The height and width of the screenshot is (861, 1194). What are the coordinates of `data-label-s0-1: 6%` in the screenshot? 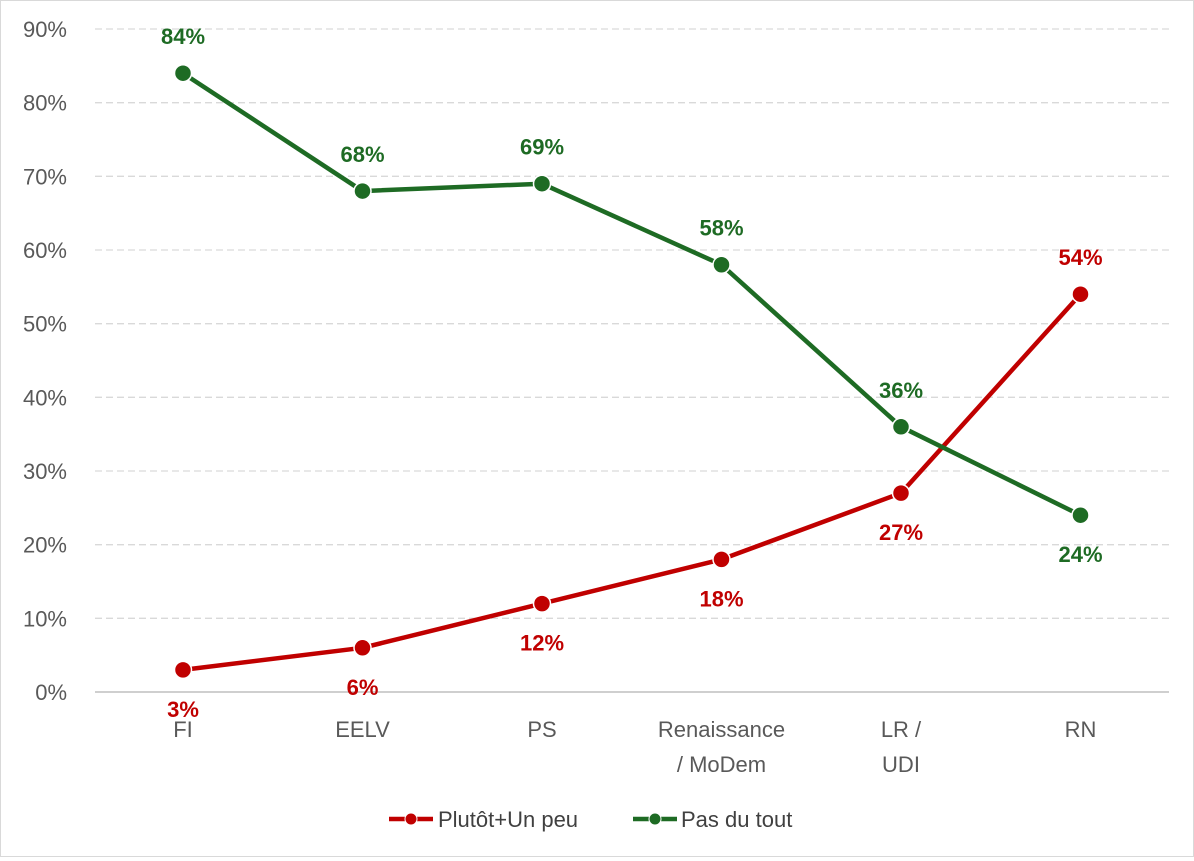 It's located at (363, 687).